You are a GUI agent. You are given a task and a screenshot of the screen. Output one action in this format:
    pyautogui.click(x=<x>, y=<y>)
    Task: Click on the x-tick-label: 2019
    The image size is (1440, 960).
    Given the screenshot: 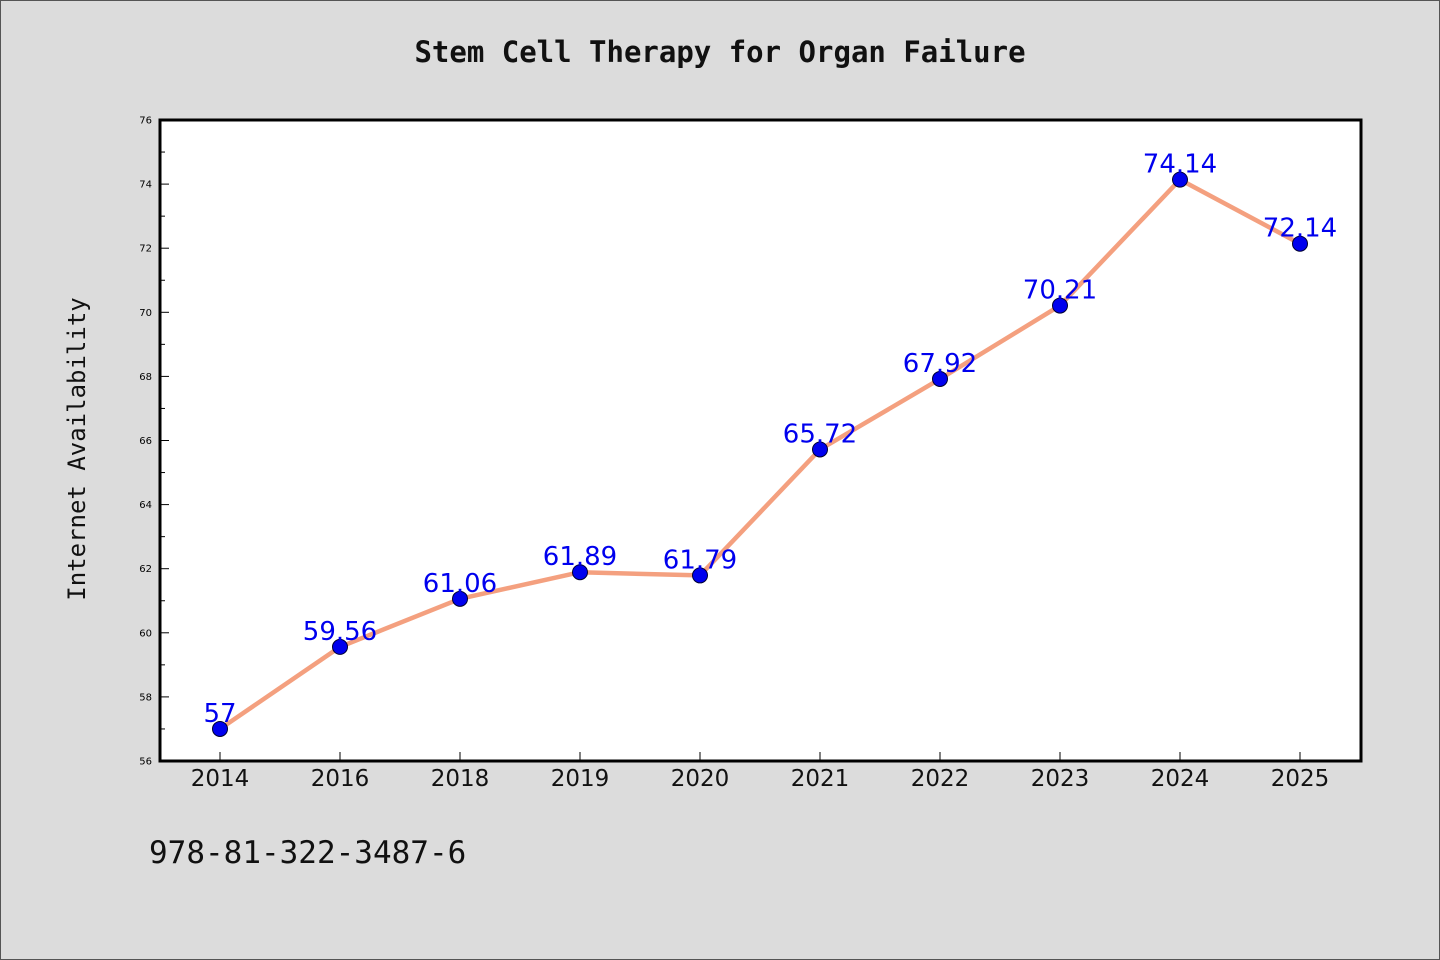 What is the action you would take?
    pyautogui.click(x=580, y=779)
    